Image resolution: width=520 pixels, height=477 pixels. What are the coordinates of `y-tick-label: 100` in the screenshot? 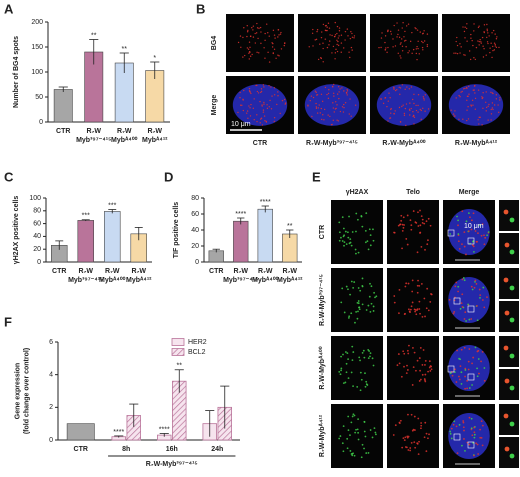 It's located at (37, 72).